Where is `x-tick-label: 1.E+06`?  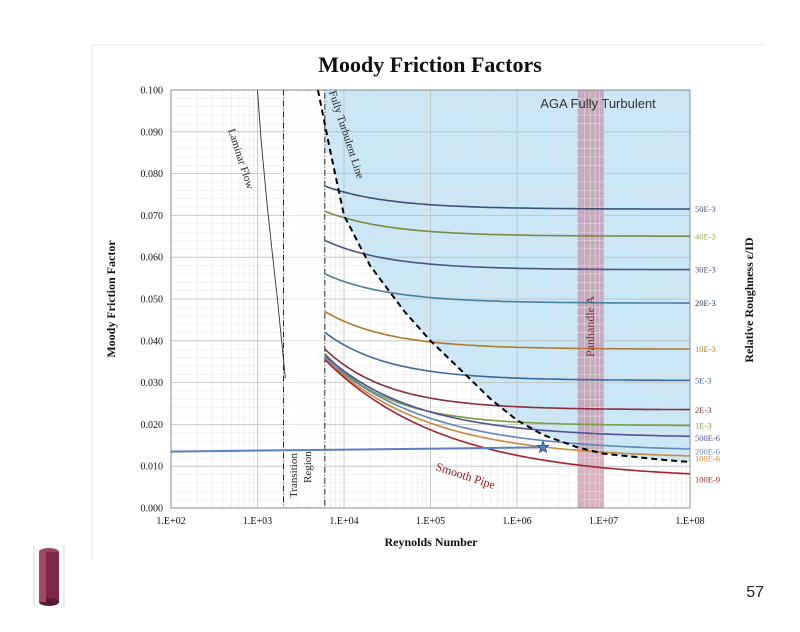 x-tick-label: 1.E+06 is located at coordinates (516, 521).